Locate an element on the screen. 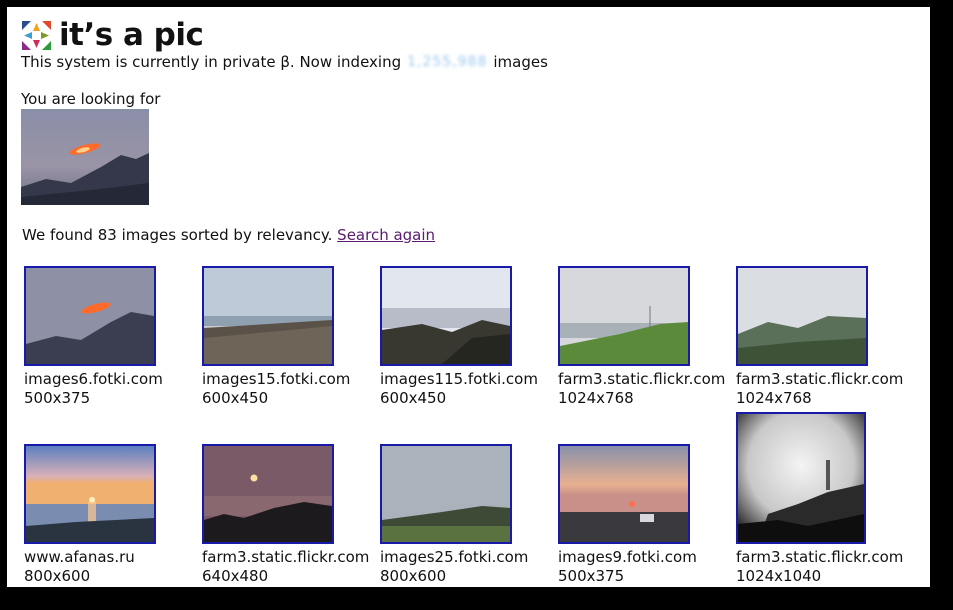  result-host: images115.fotki.com is located at coordinates (459, 379).